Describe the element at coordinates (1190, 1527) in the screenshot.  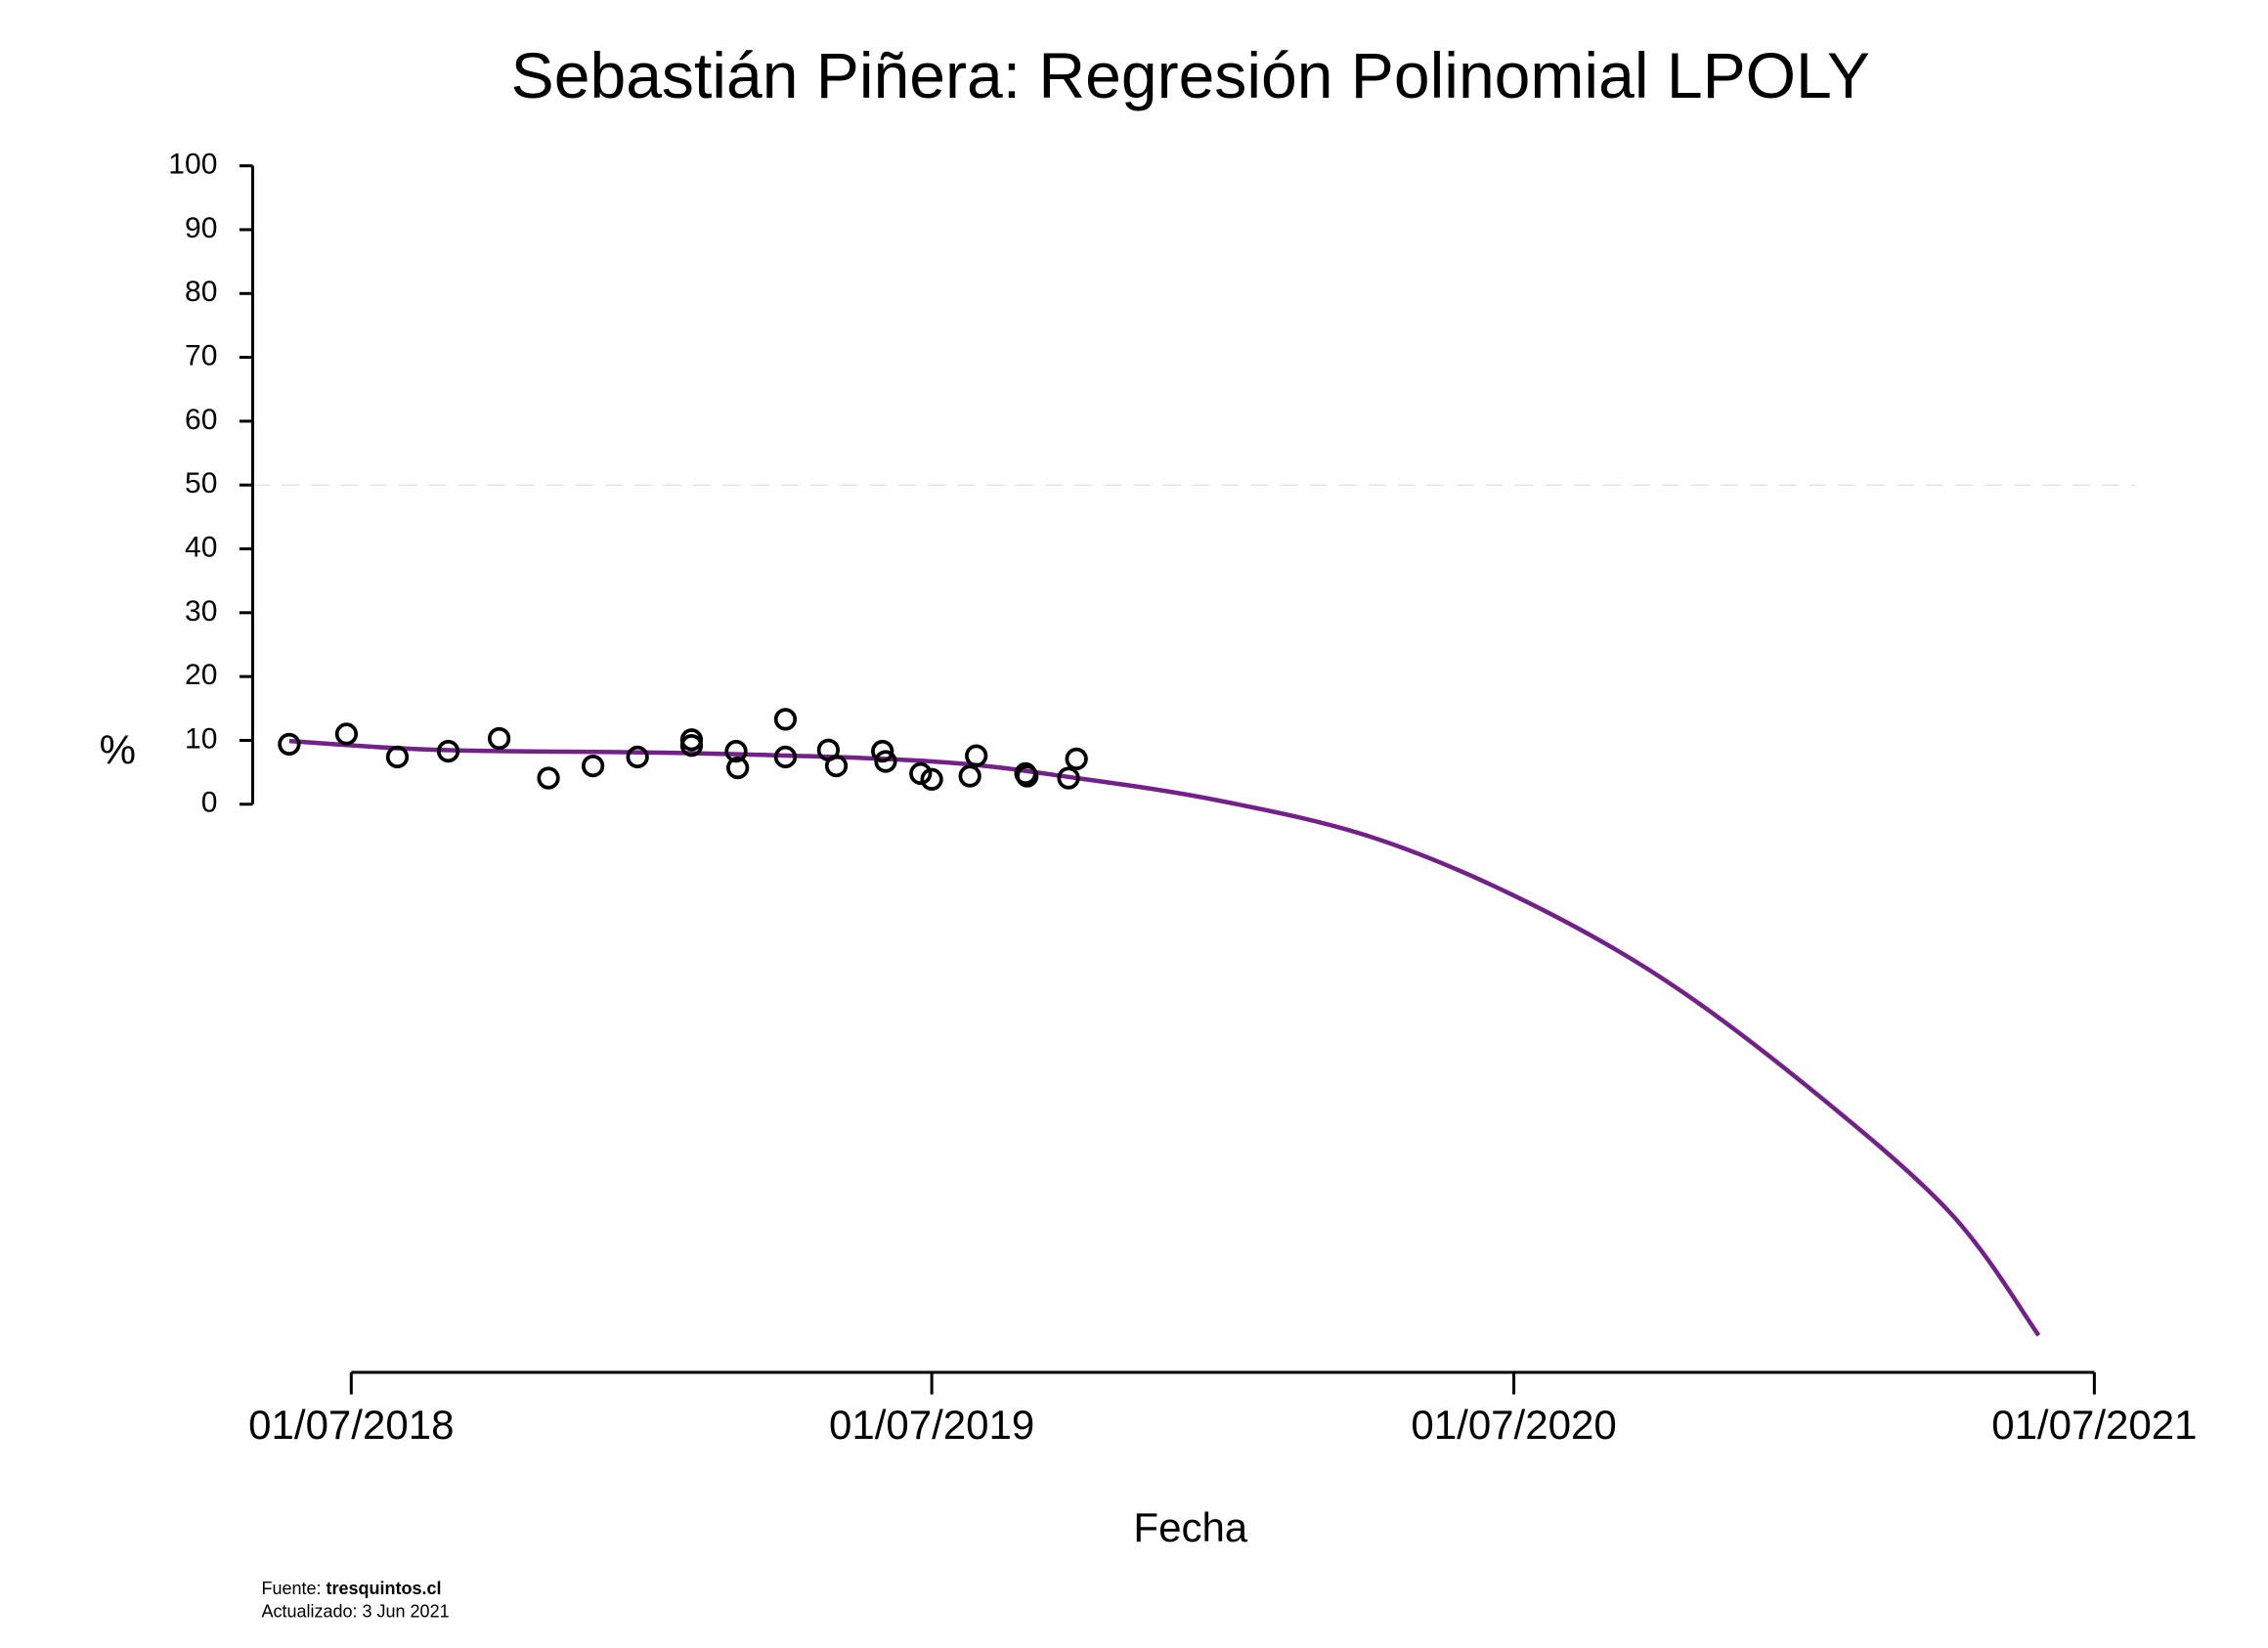
I see `x-axis-label: Fecha` at that location.